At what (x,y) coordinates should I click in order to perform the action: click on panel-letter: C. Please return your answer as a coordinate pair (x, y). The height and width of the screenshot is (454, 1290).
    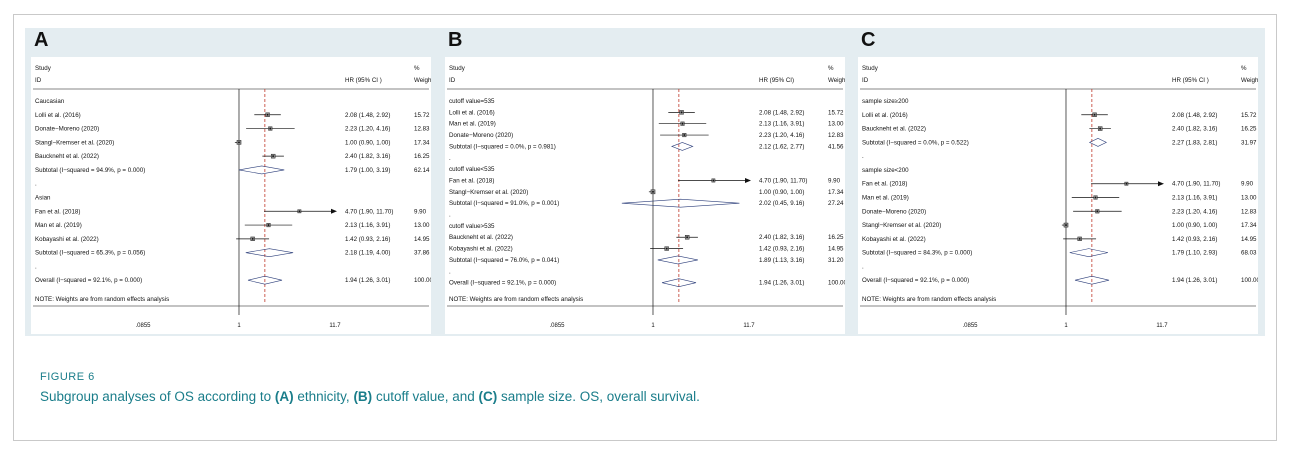
    Looking at the image, I should click on (868, 40).